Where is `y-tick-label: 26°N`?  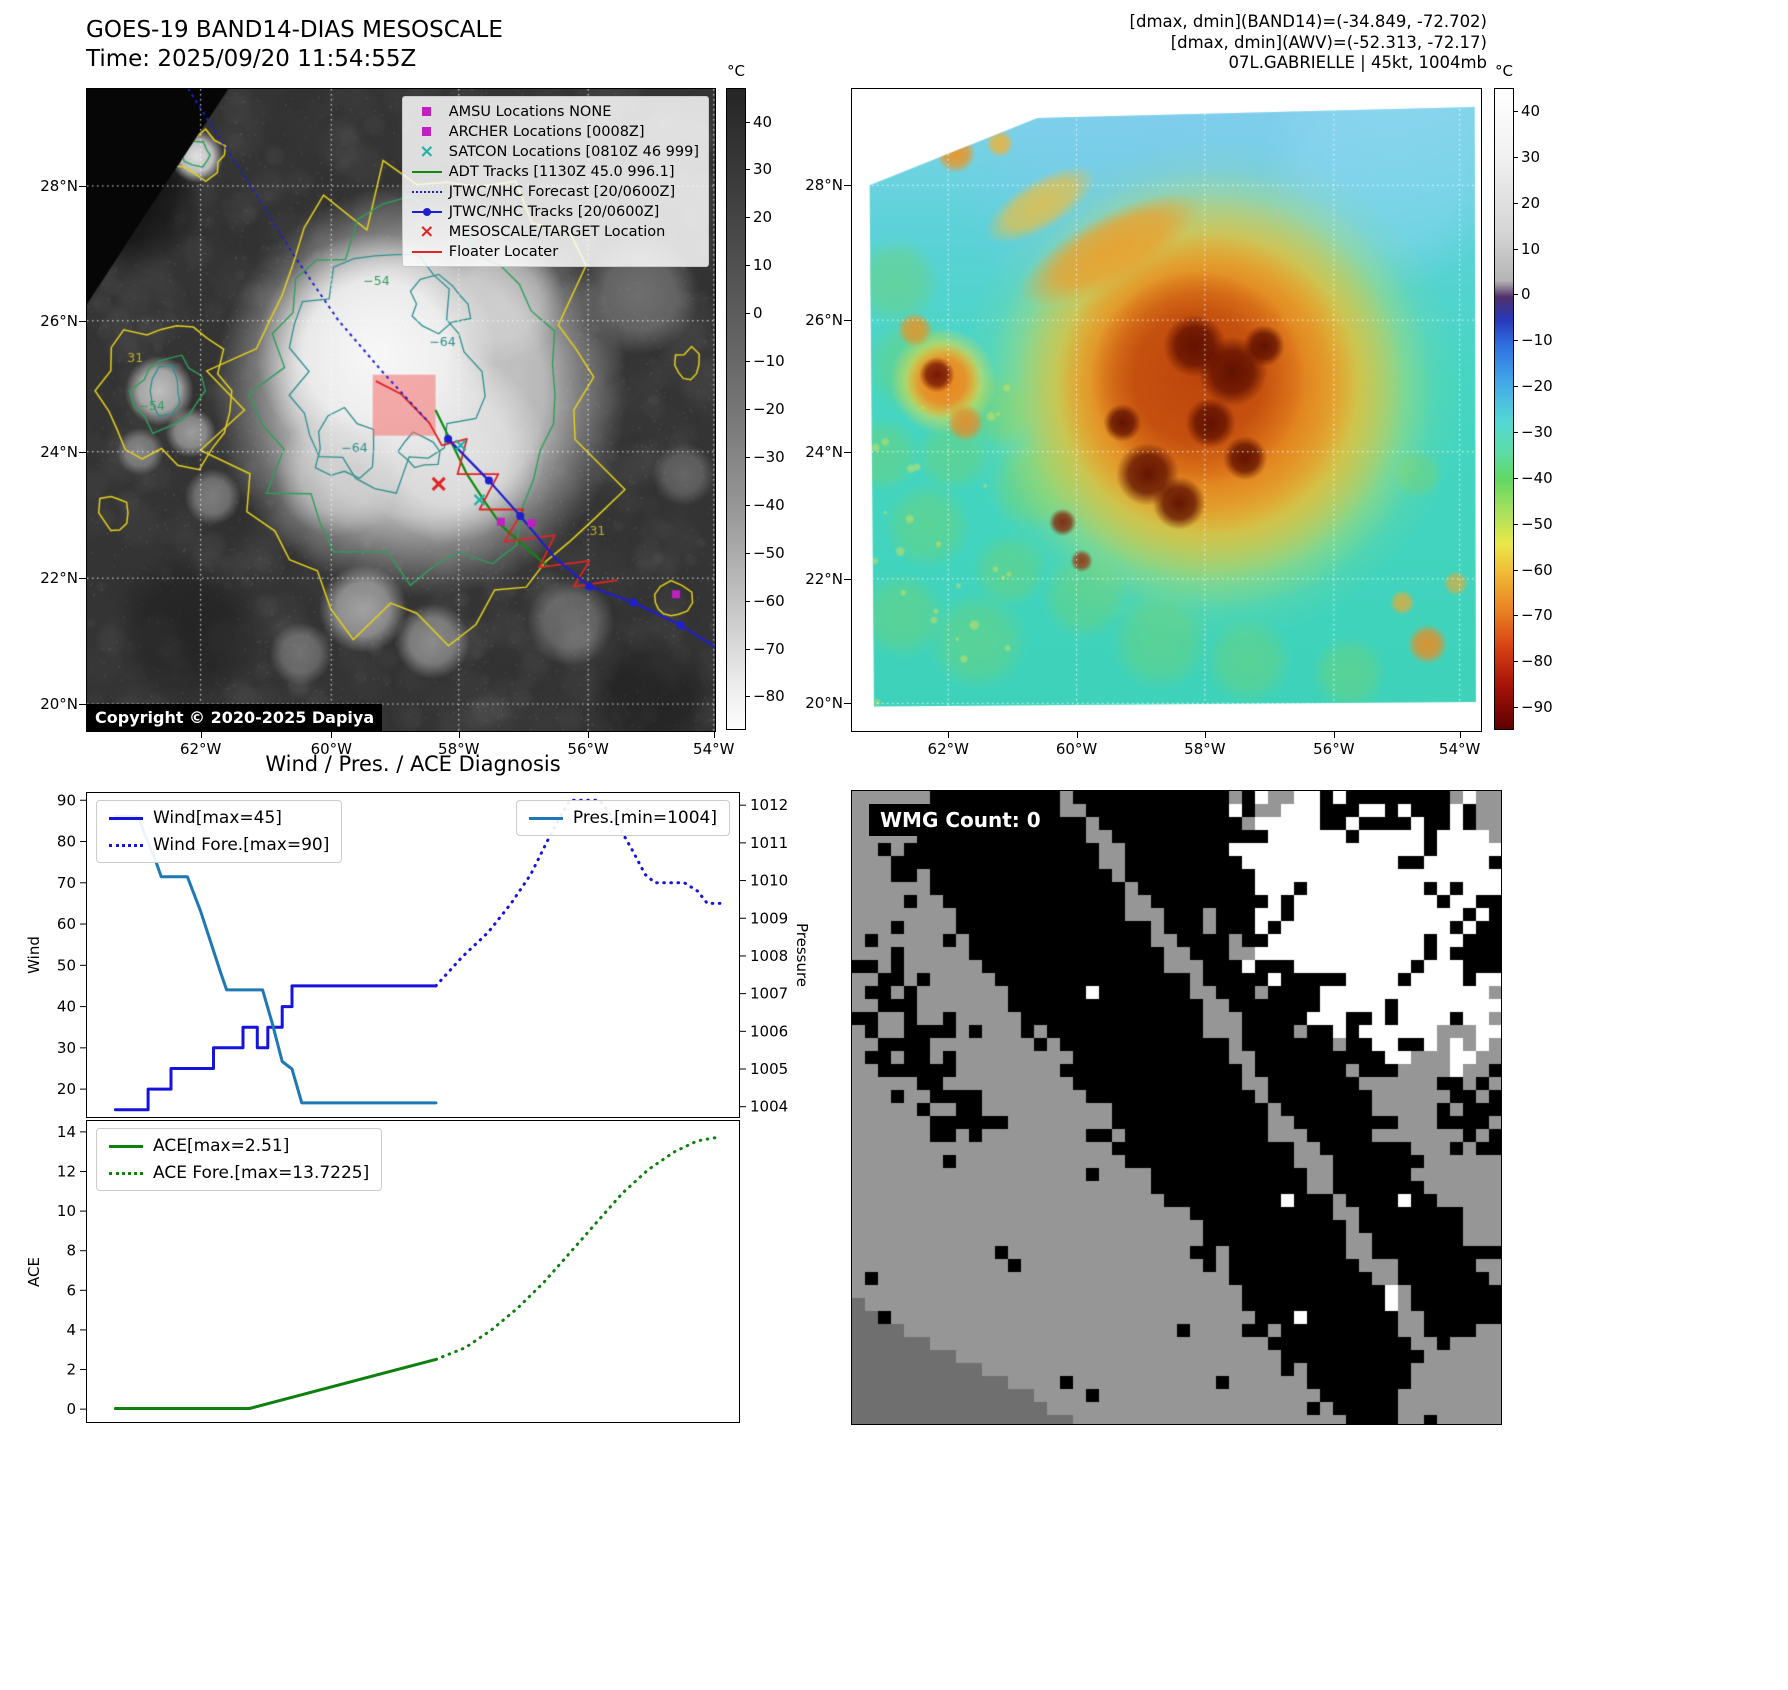
y-tick-label: 26°N is located at coordinates (824, 320).